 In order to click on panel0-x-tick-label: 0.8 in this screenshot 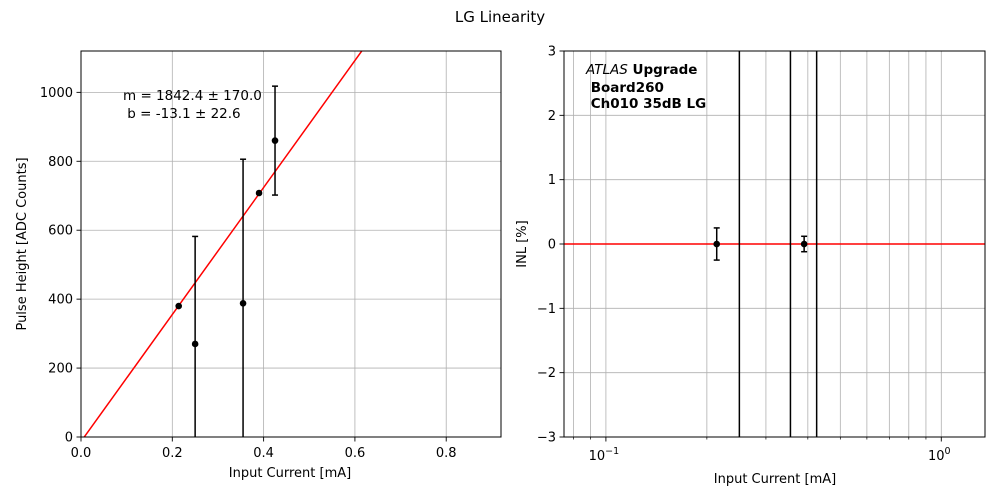, I will do `click(446, 453)`.